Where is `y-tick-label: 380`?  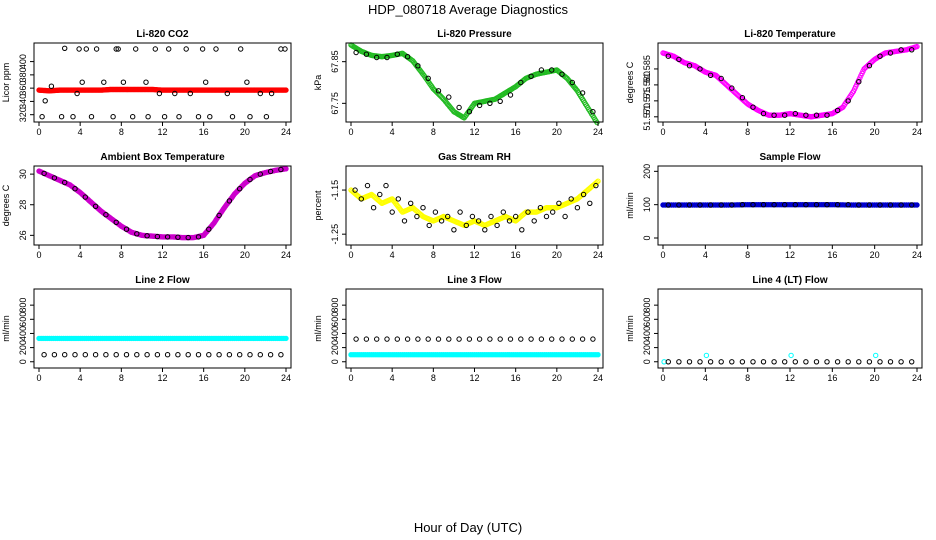
y-tick-label: 380 is located at coordinates (23, 74).